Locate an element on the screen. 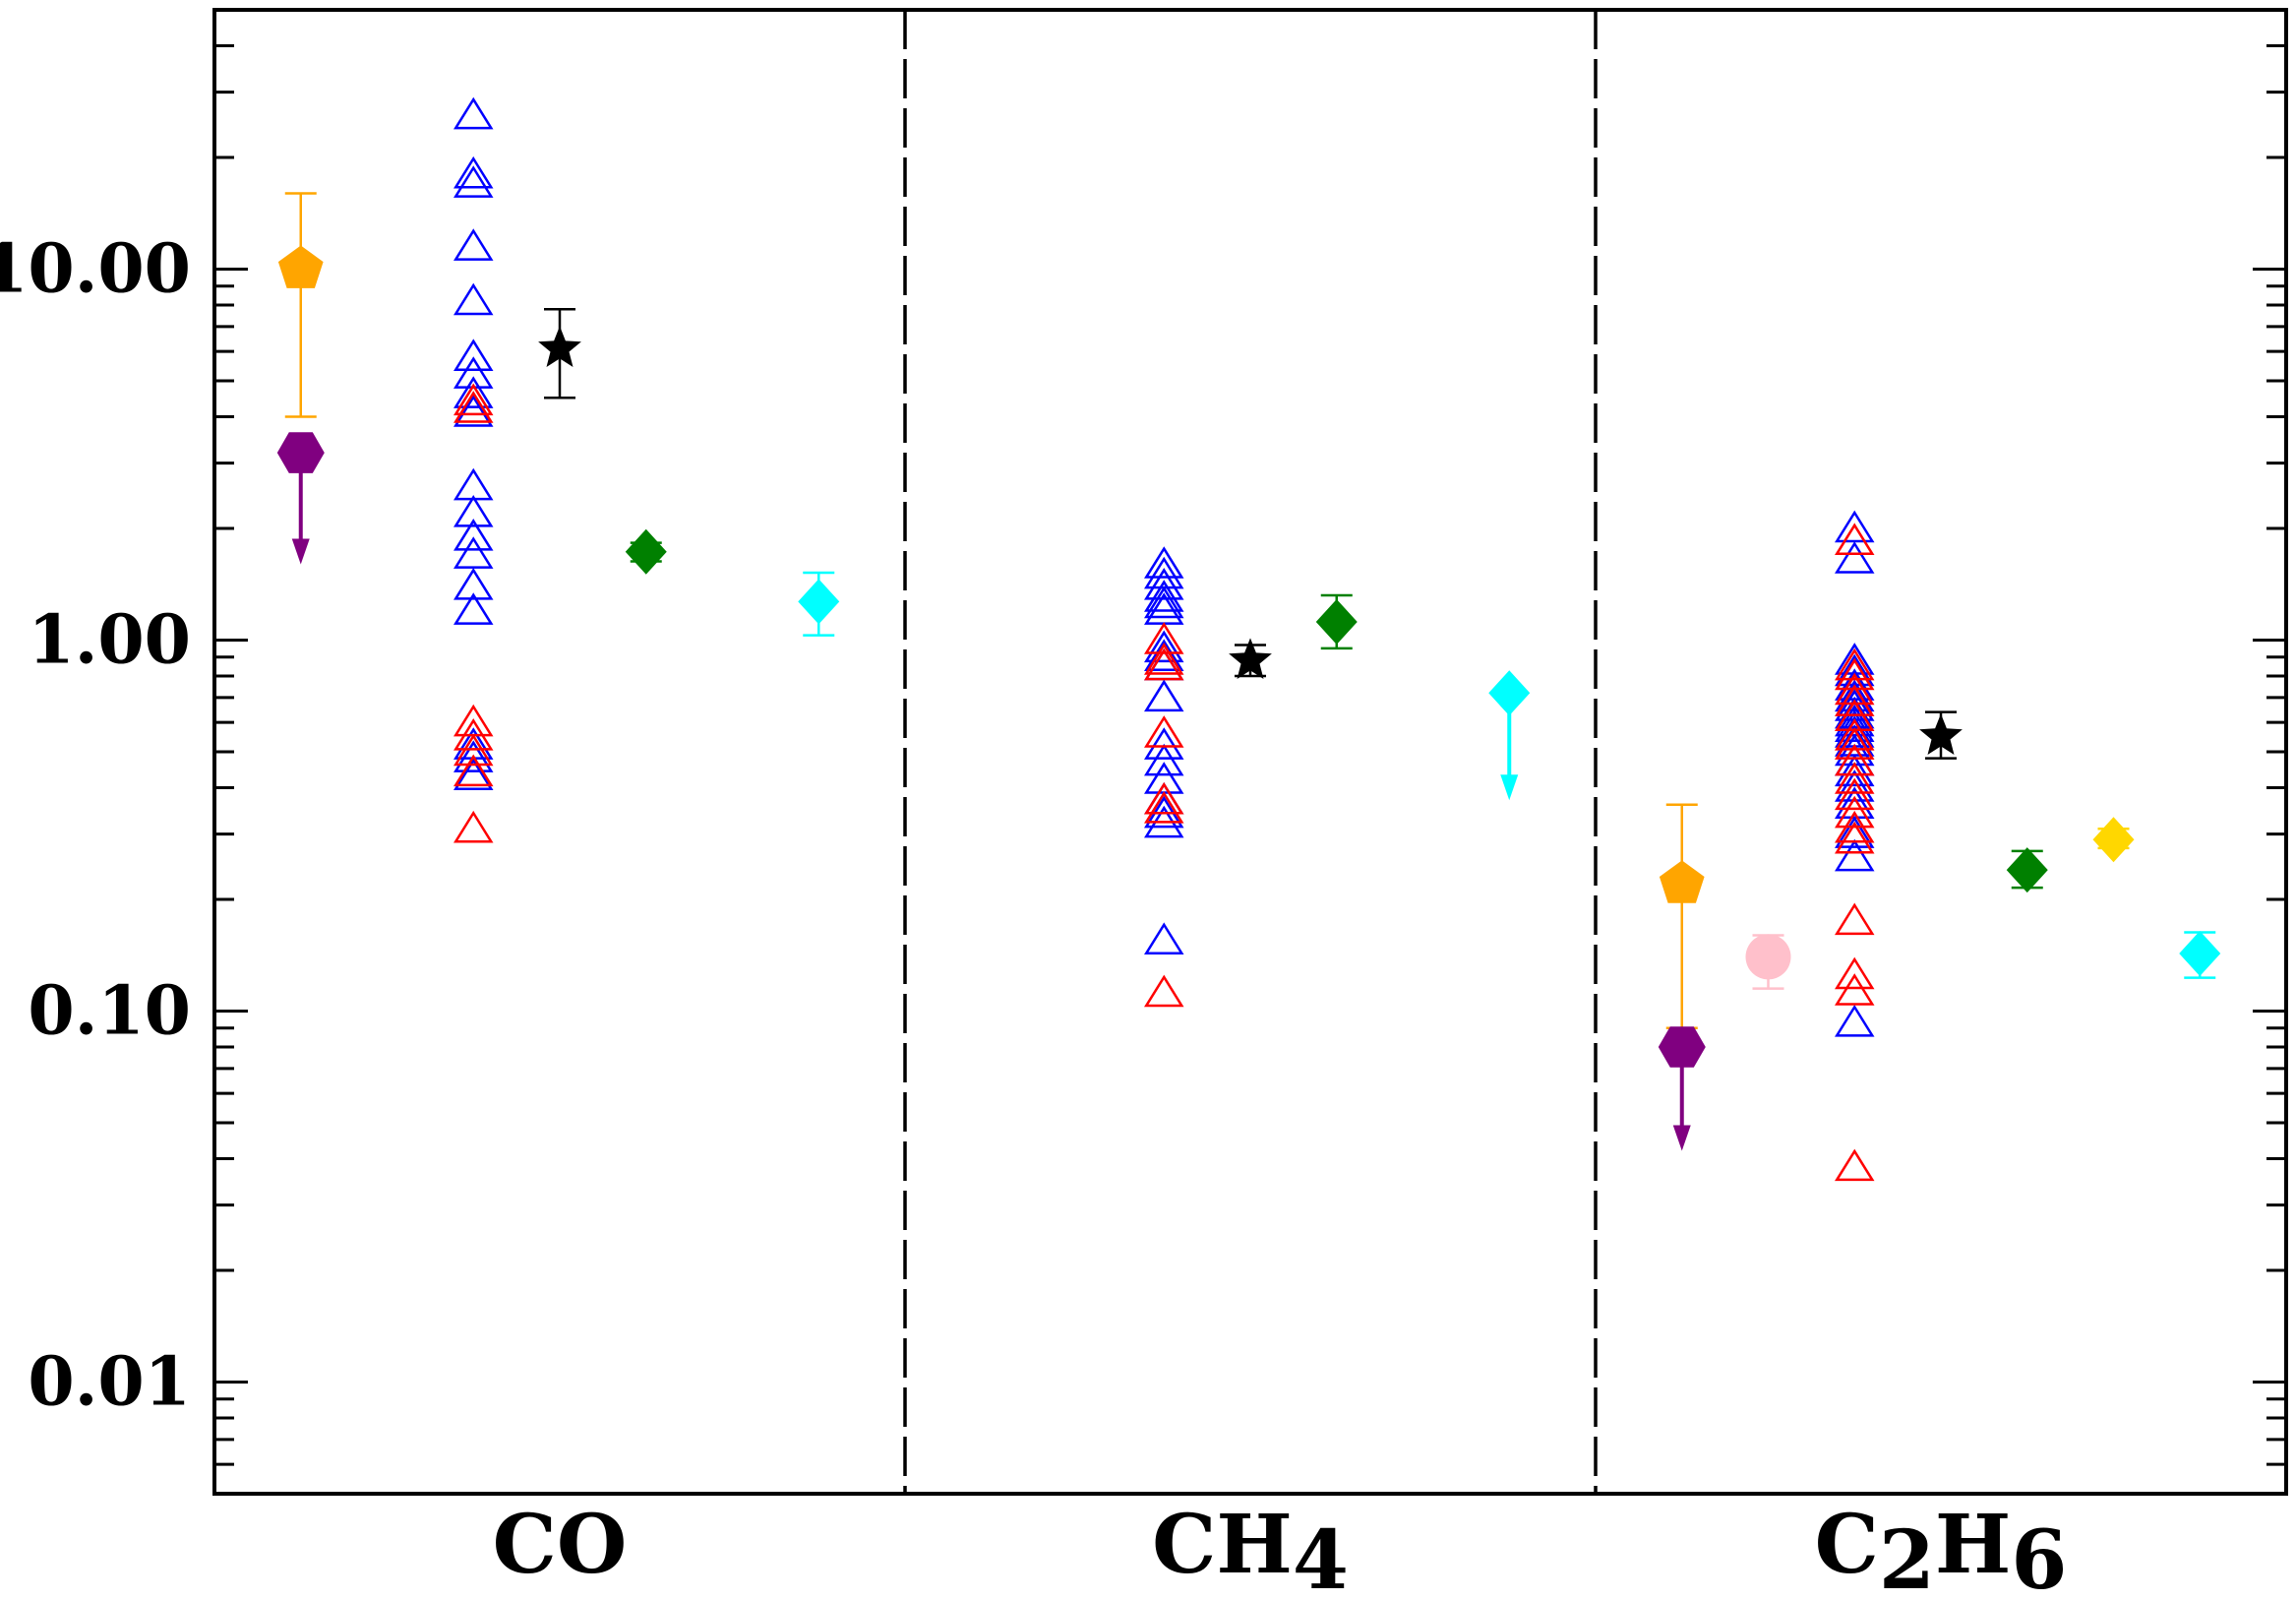 The width and height of the screenshot is (2296, 1600). category-label: CH4 is located at coordinates (1250, 1549).